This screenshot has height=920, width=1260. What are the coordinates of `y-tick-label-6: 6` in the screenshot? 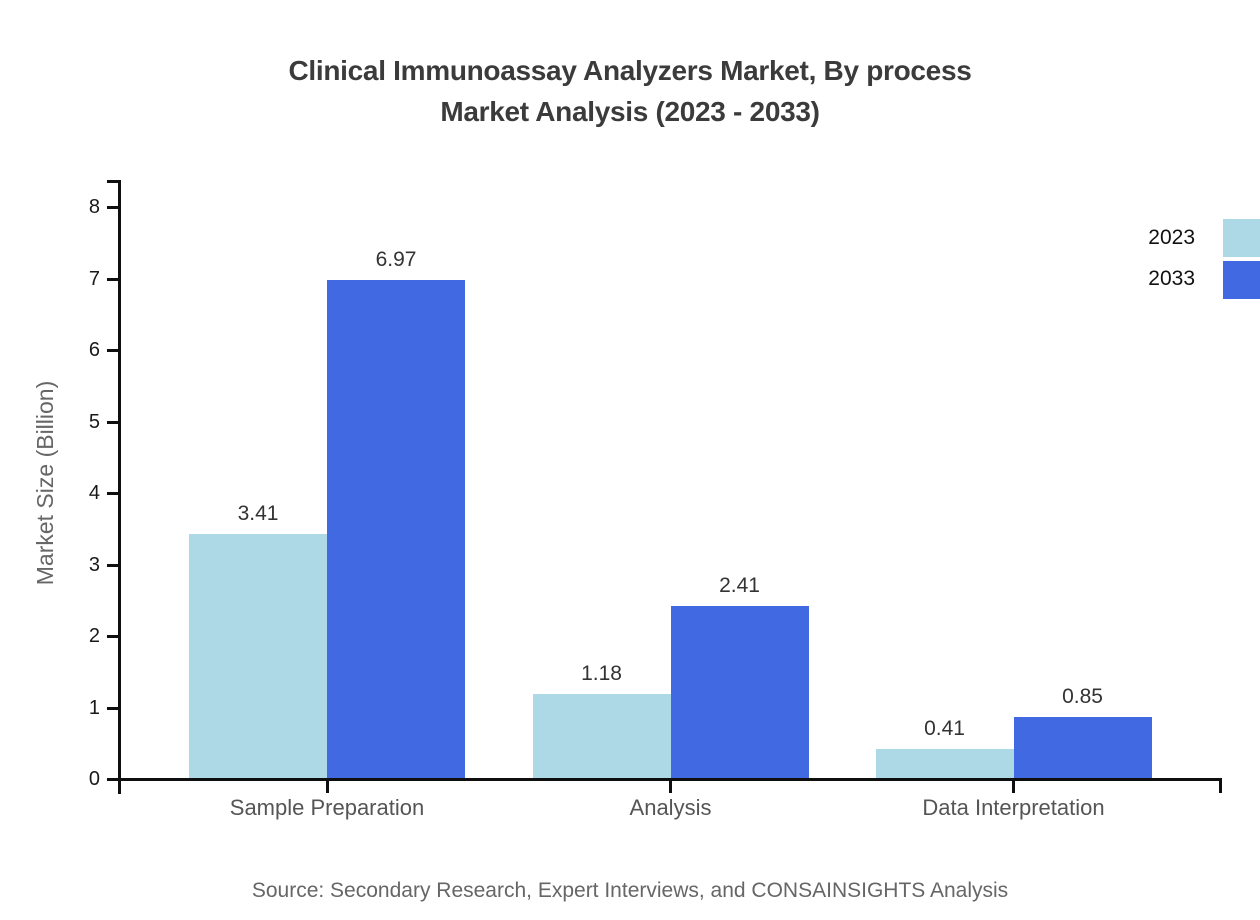 It's located at (94, 350).